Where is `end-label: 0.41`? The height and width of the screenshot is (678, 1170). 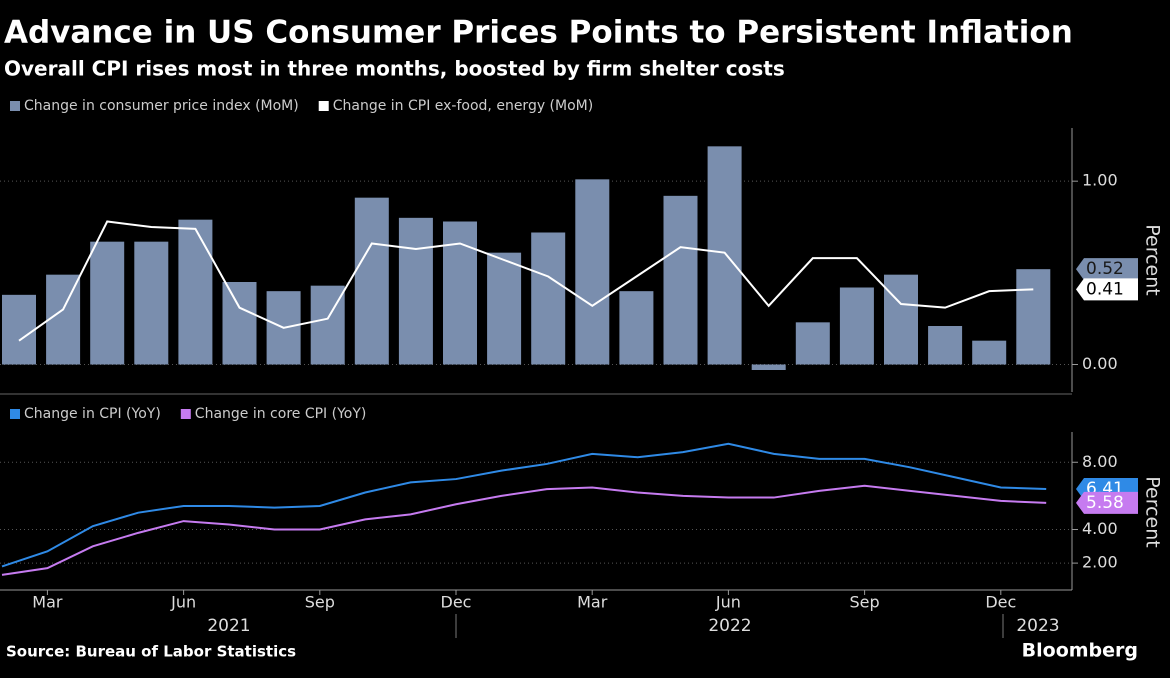
end-label: 0.41 is located at coordinates (1105, 289).